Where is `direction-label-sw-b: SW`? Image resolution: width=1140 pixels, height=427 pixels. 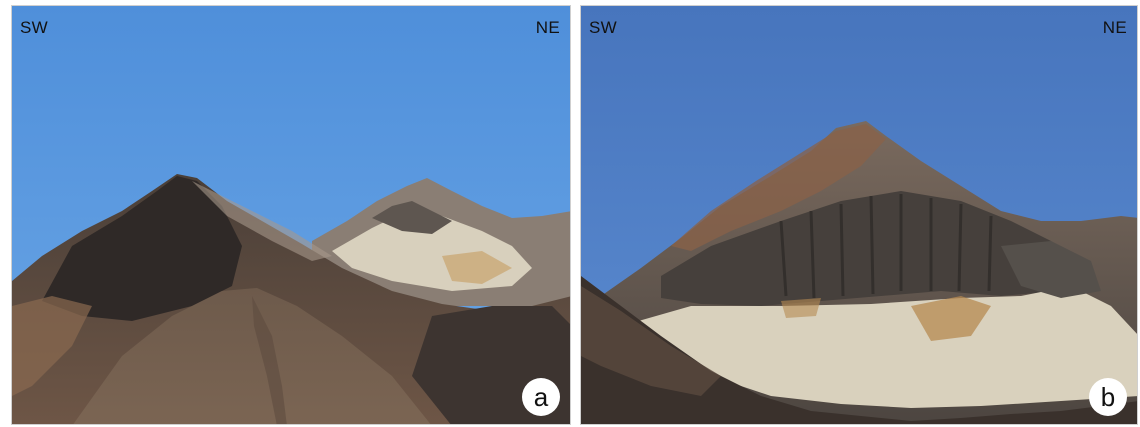
direction-label-sw-b: SW is located at coordinates (603, 27).